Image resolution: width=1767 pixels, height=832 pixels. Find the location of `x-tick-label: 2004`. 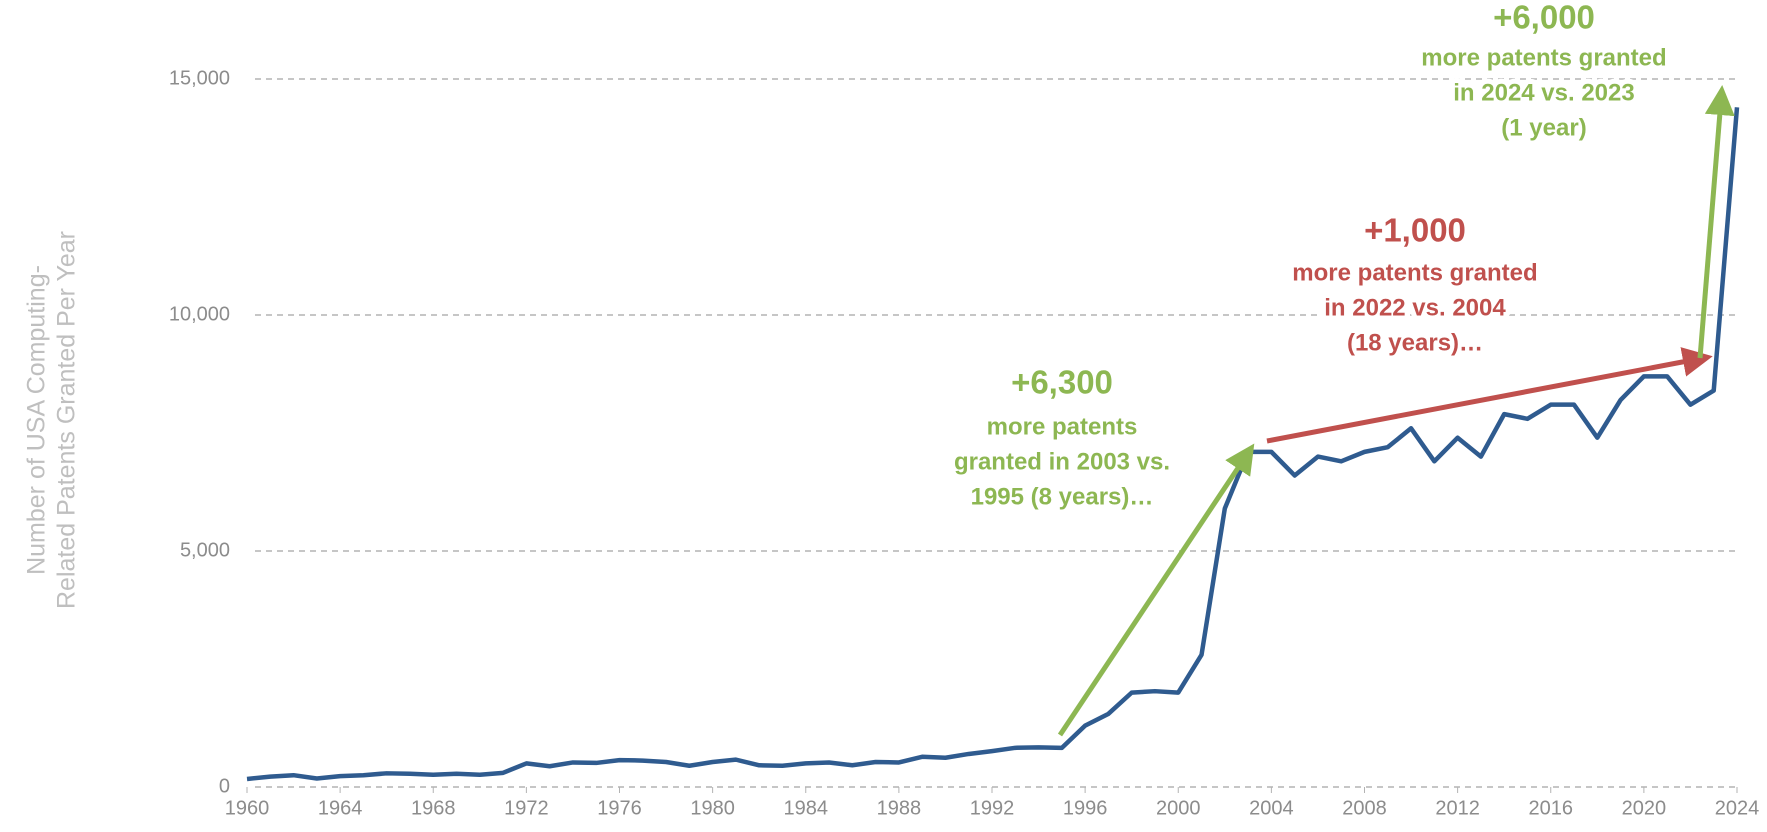

x-tick-label: 2004 is located at coordinates (1271, 808).